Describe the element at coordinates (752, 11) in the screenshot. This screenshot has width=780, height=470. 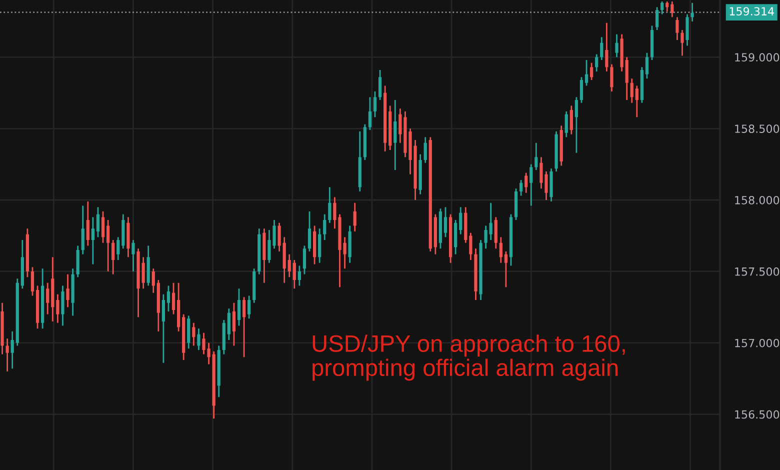
I see `ref-line-label: 159.314` at that location.